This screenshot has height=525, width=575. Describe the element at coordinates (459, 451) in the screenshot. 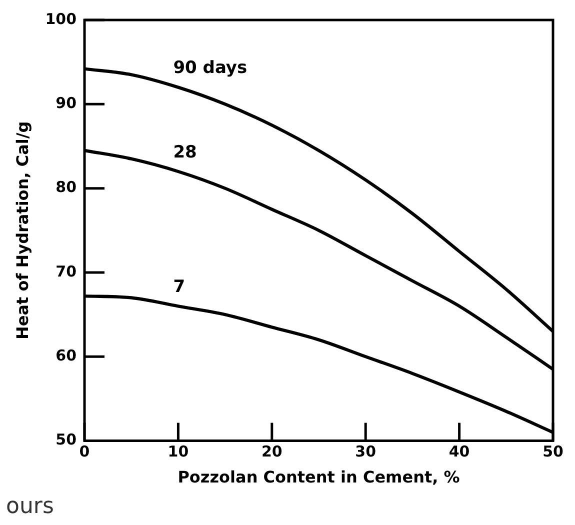

I see `x-tick-label: 40` at that location.